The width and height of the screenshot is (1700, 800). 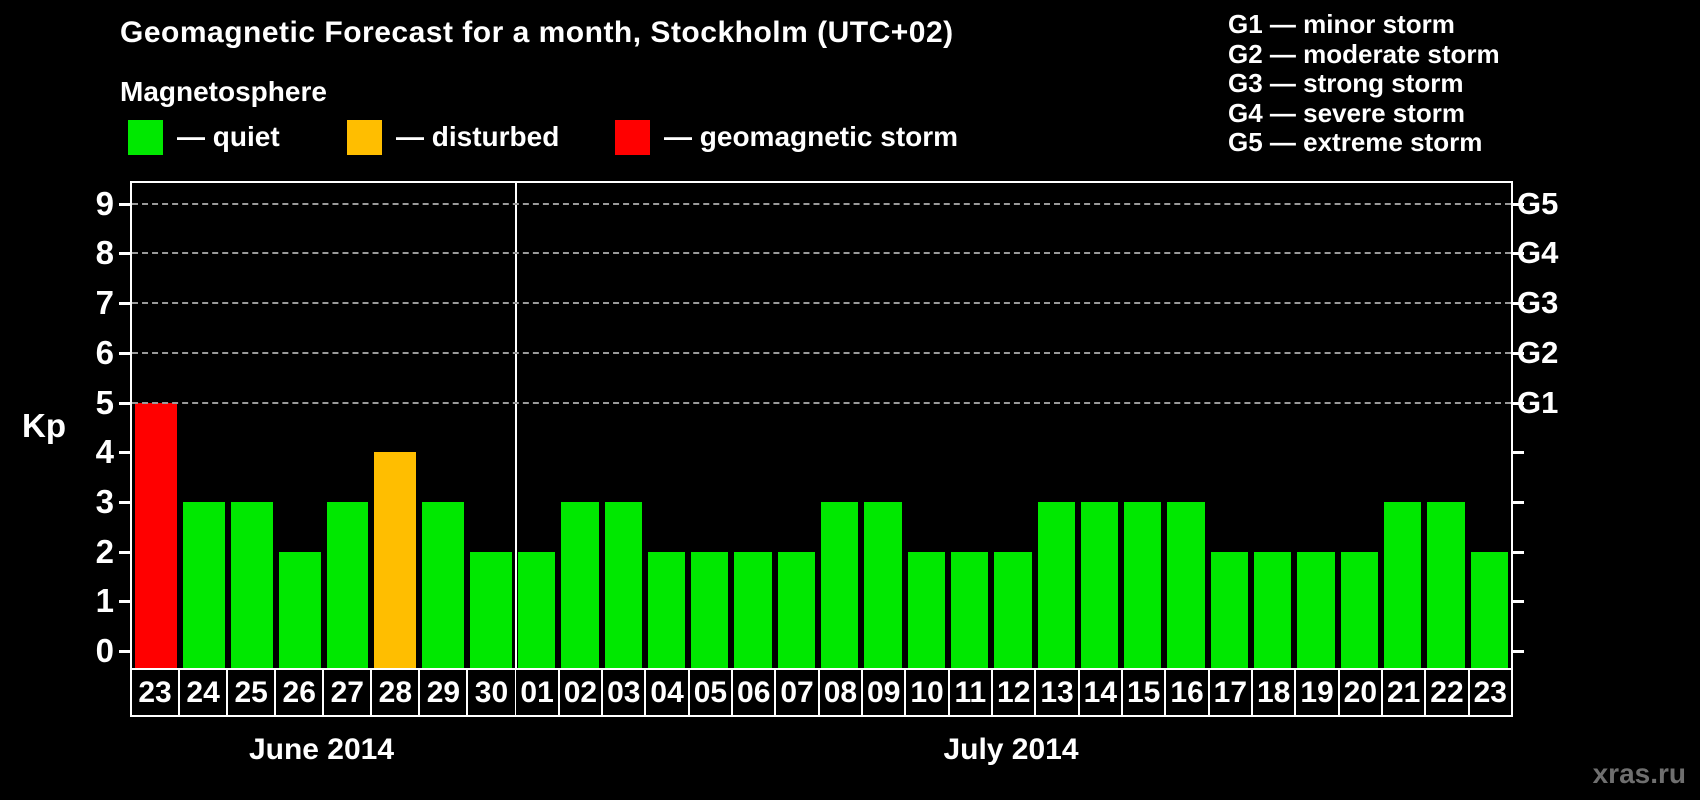 I want to click on day-label-june-28: 28, so click(x=395, y=692).